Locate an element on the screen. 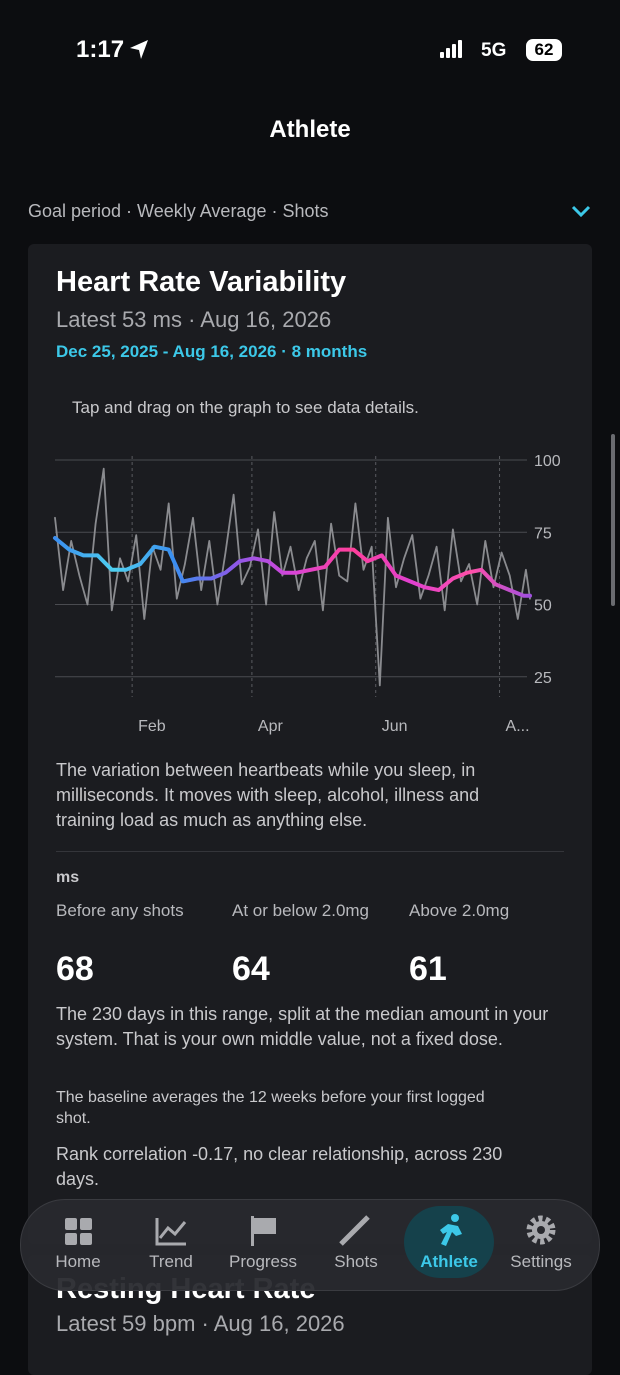  y-tick-label: 25 is located at coordinates (543, 678).